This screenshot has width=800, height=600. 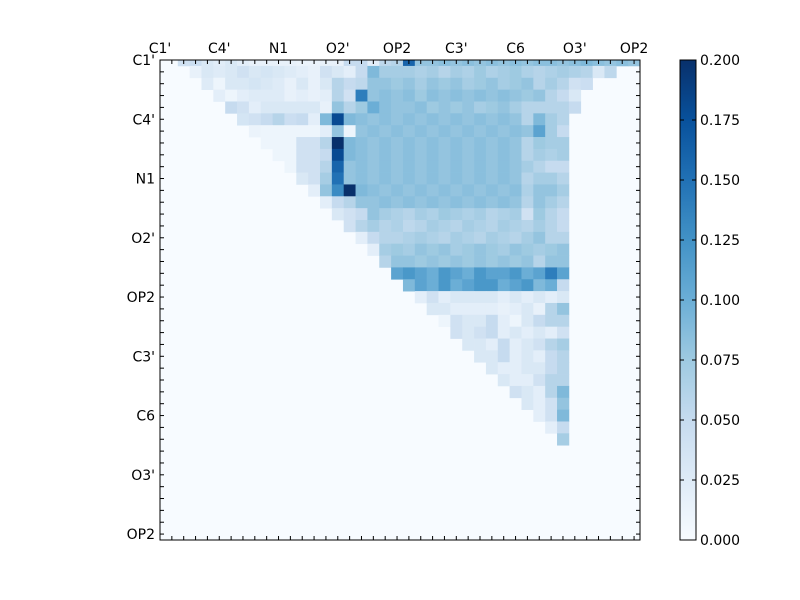 I want to click on y-tick-label: C1', so click(x=143, y=61).